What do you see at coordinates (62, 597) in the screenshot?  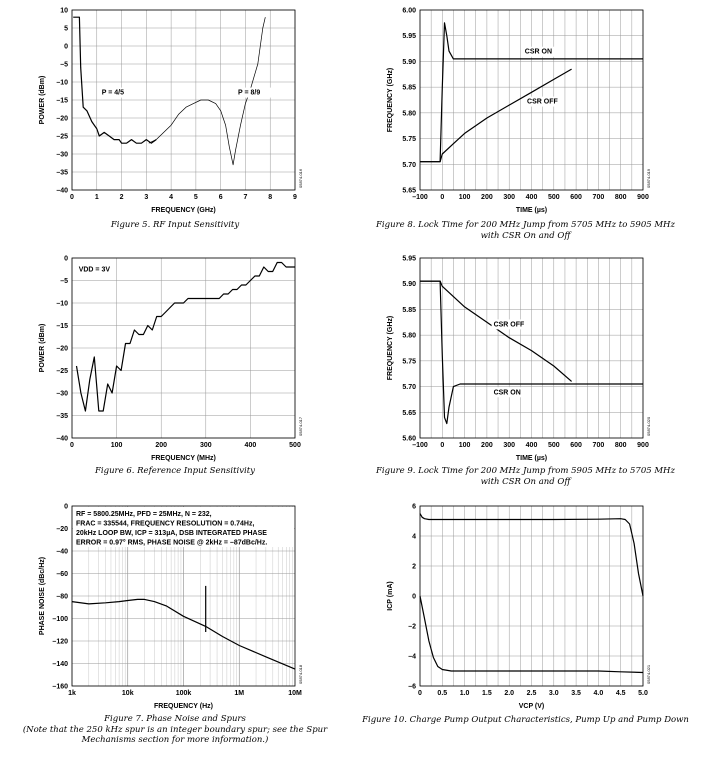 I see `y-tick-label: –80` at bounding box center [62, 597].